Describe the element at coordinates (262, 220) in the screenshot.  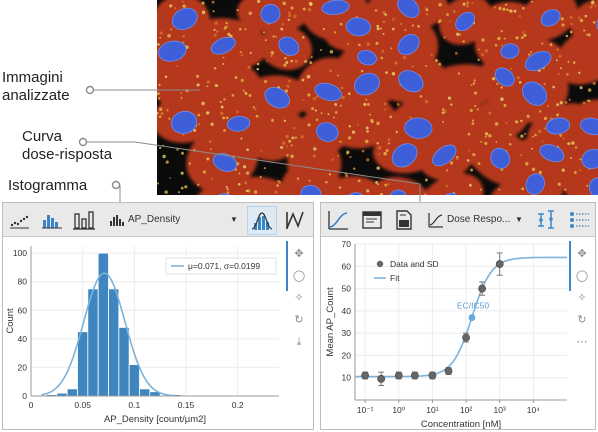
I see `gaussian-fit-button` at that location.